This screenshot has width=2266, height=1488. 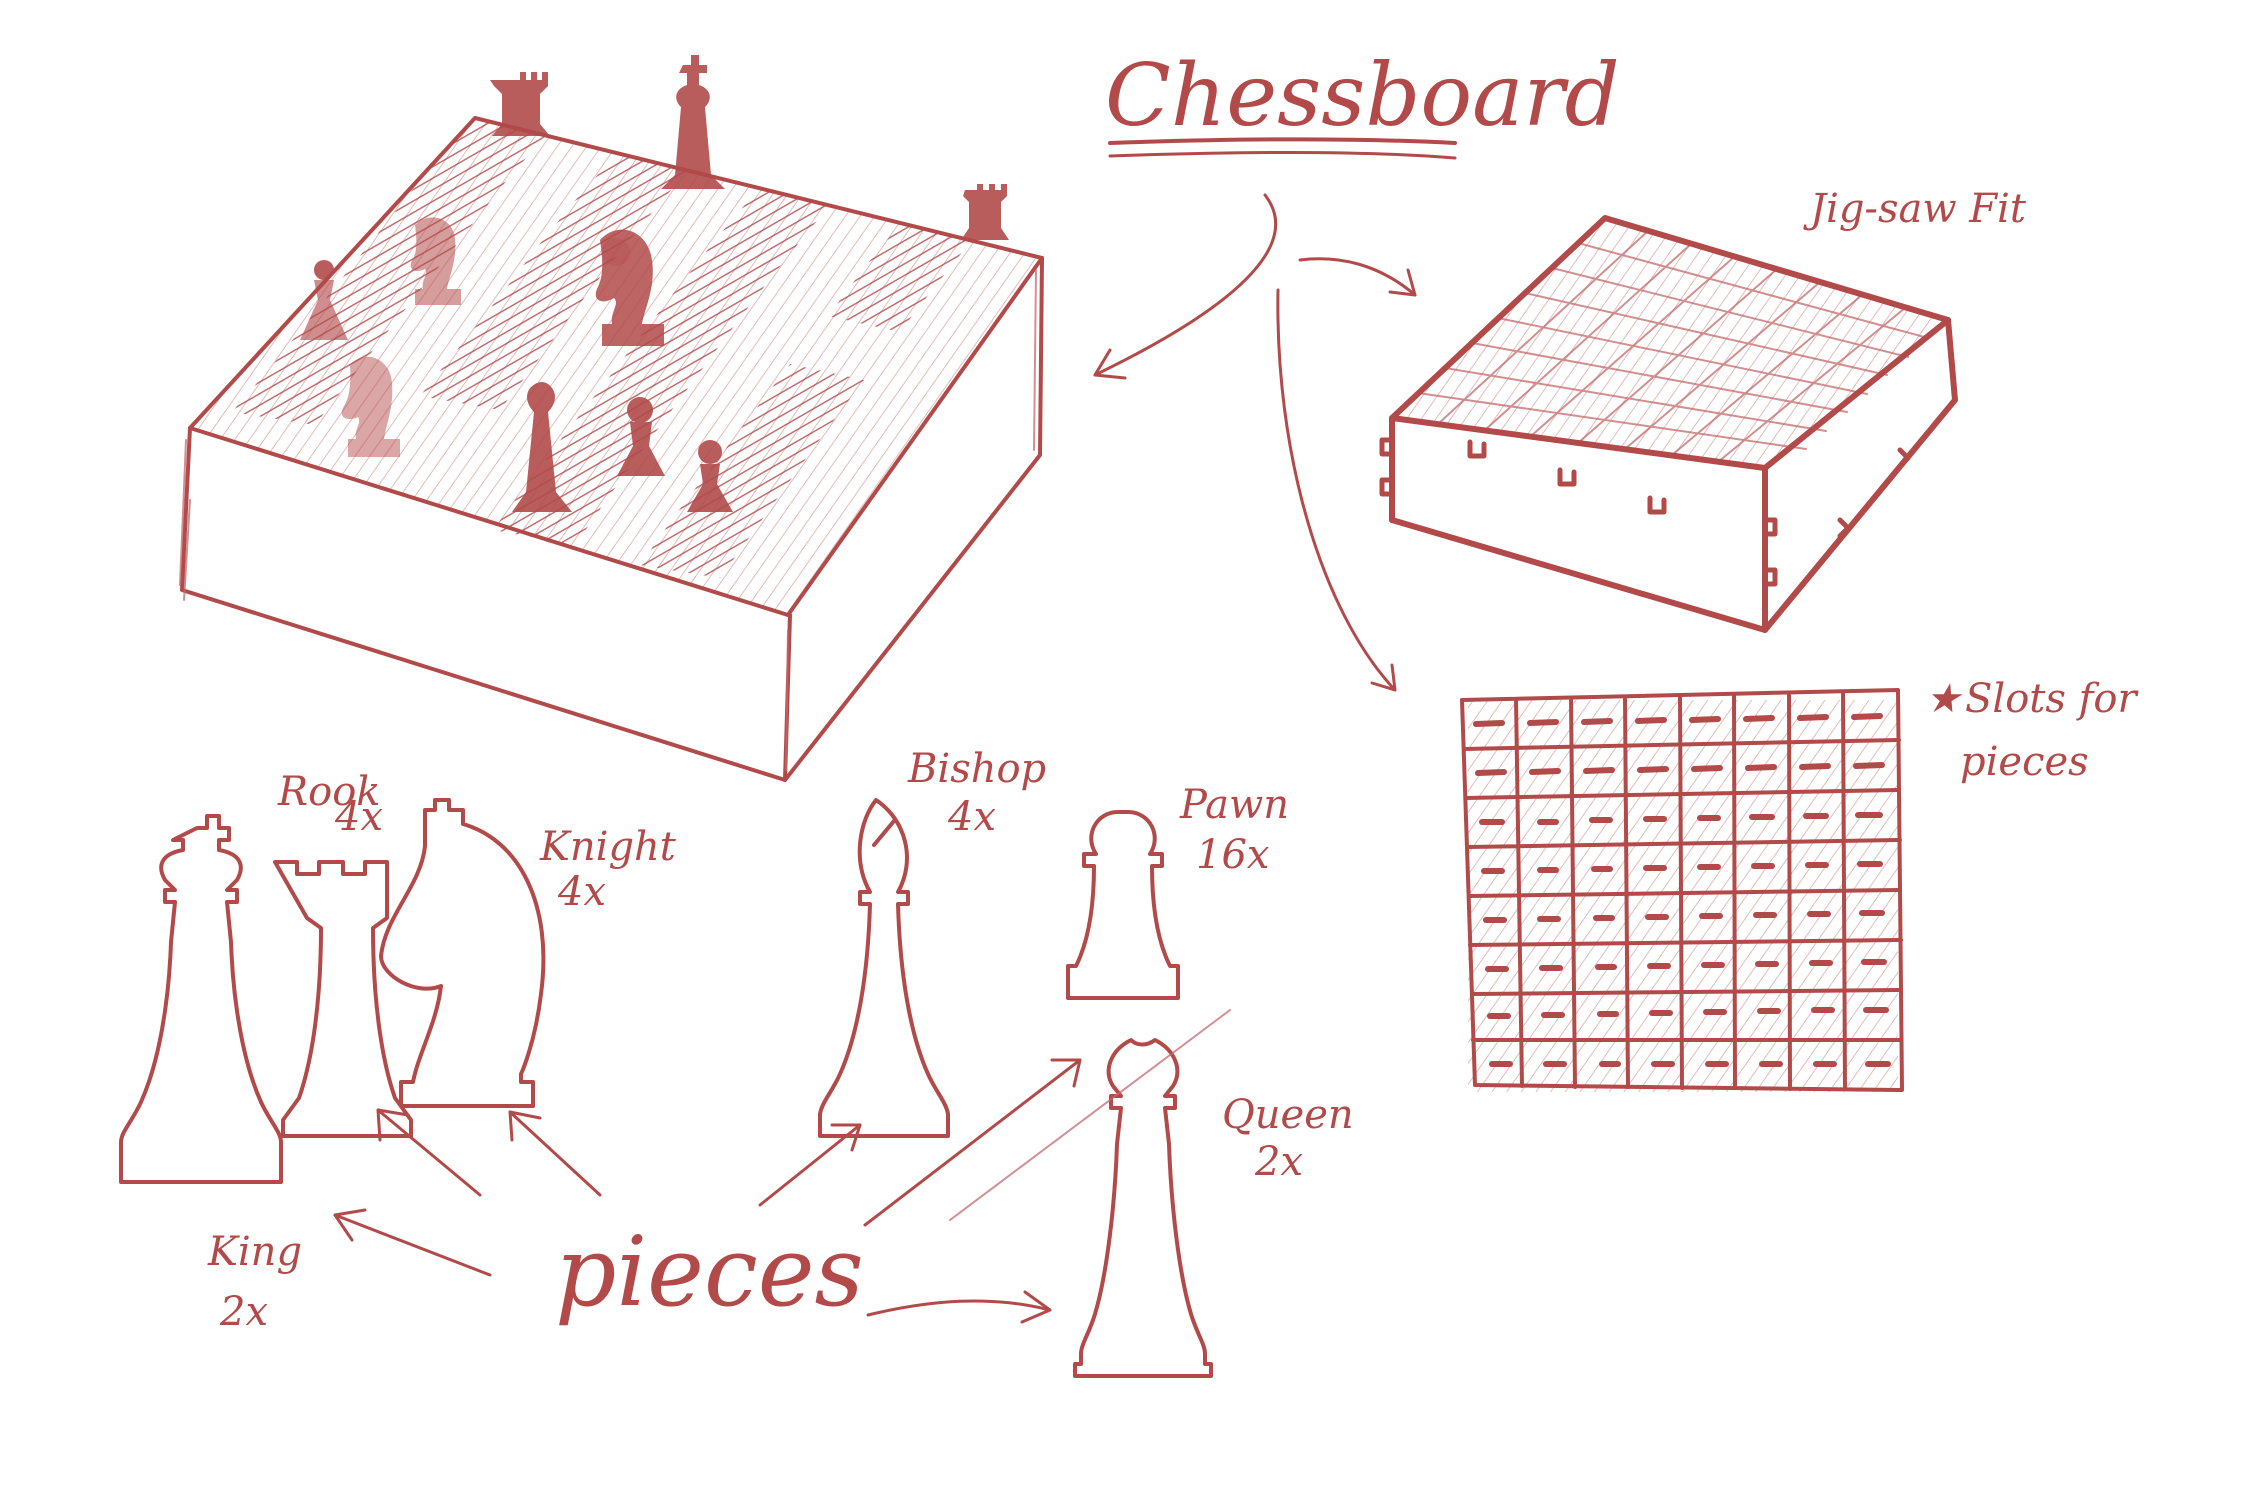 What do you see at coordinates (1944, 699) in the screenshot?
I see `star-icon: ★` at bounding box center [1944, 699].